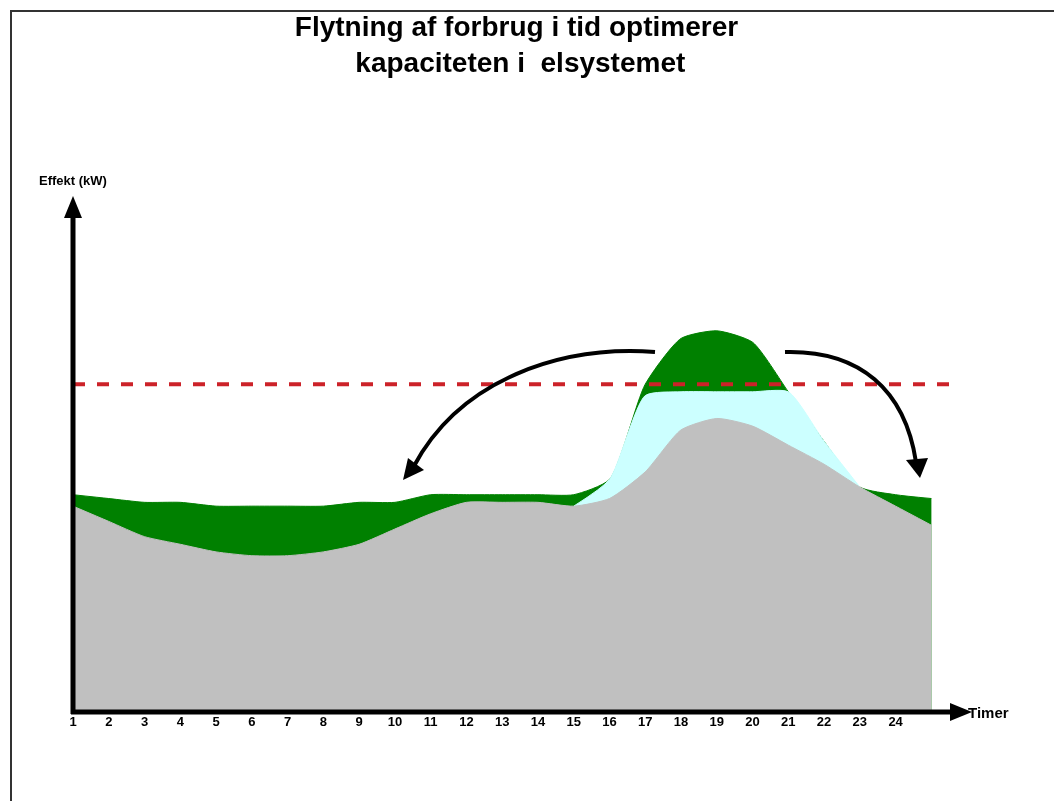 The width and height of the screenshot is (1054, 801). Describe the element at coordinates (788, 721) in the screenshot. I see `x-tick-label: 21` at that location.